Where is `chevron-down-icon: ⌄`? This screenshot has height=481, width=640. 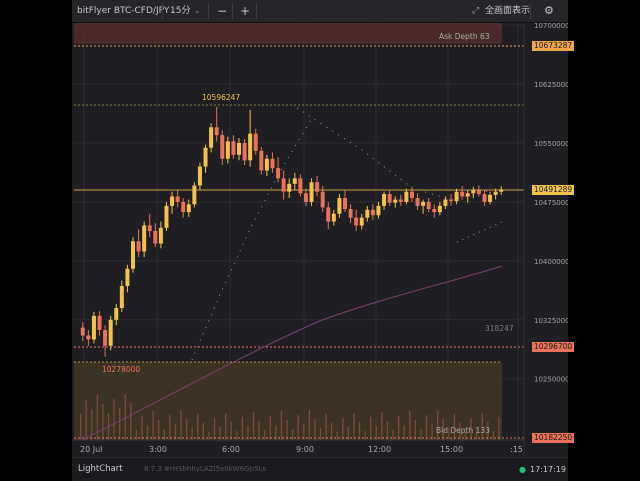
chevron-down-icon: ⌄ is located at coordinates (197, 10).